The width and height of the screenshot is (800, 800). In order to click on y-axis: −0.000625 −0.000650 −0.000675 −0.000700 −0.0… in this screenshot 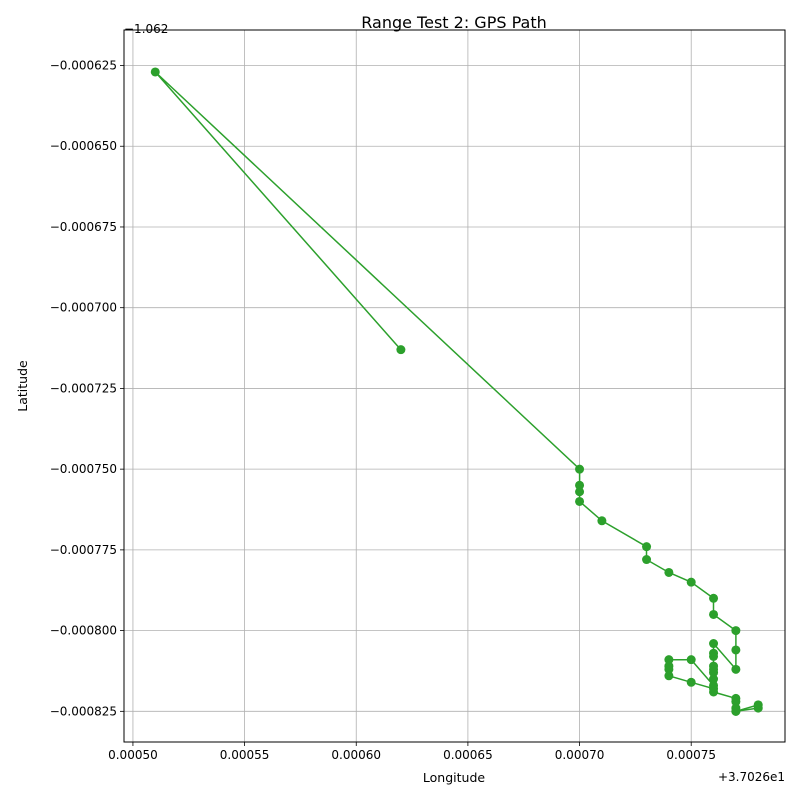, I will do `click(87, 388)`.